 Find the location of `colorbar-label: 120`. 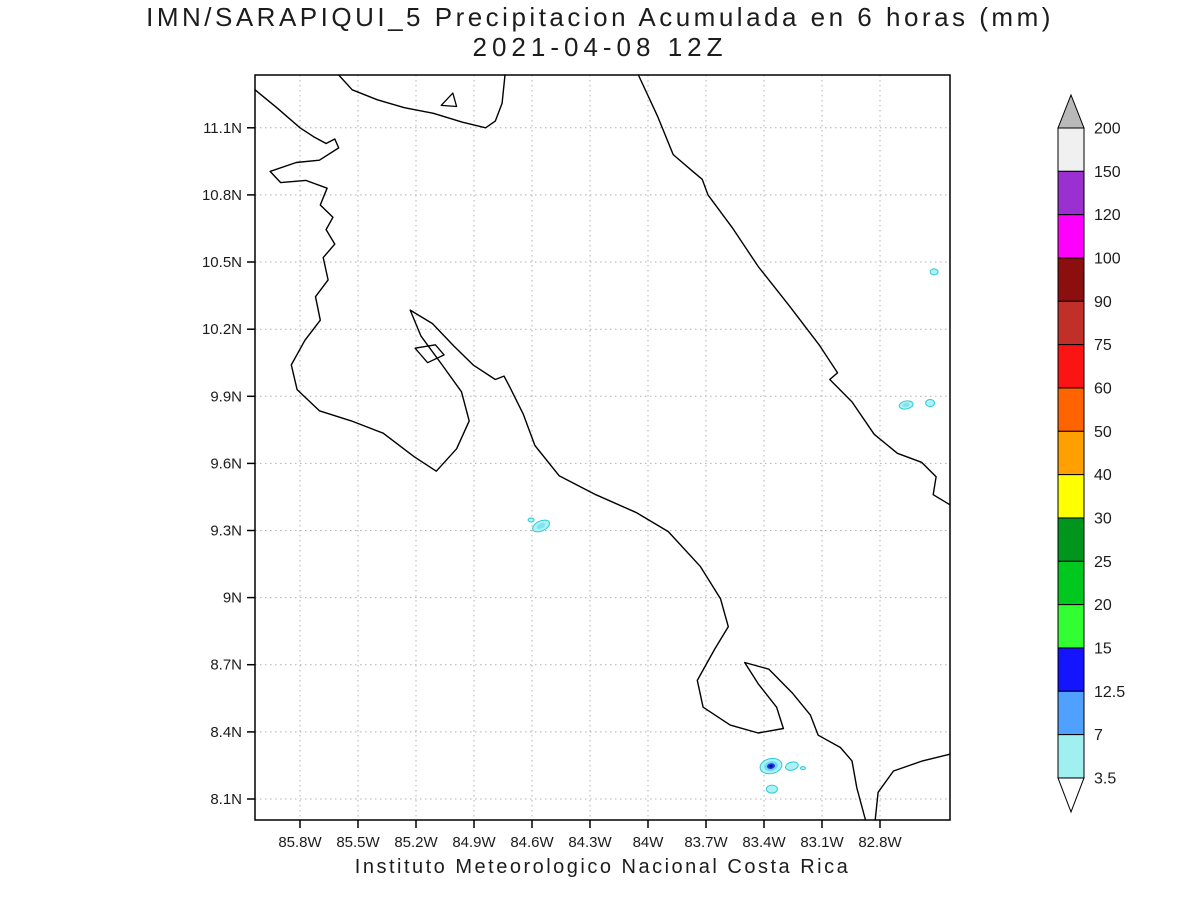

colorbar-label: 120 is located at coordinates (1107, 215).